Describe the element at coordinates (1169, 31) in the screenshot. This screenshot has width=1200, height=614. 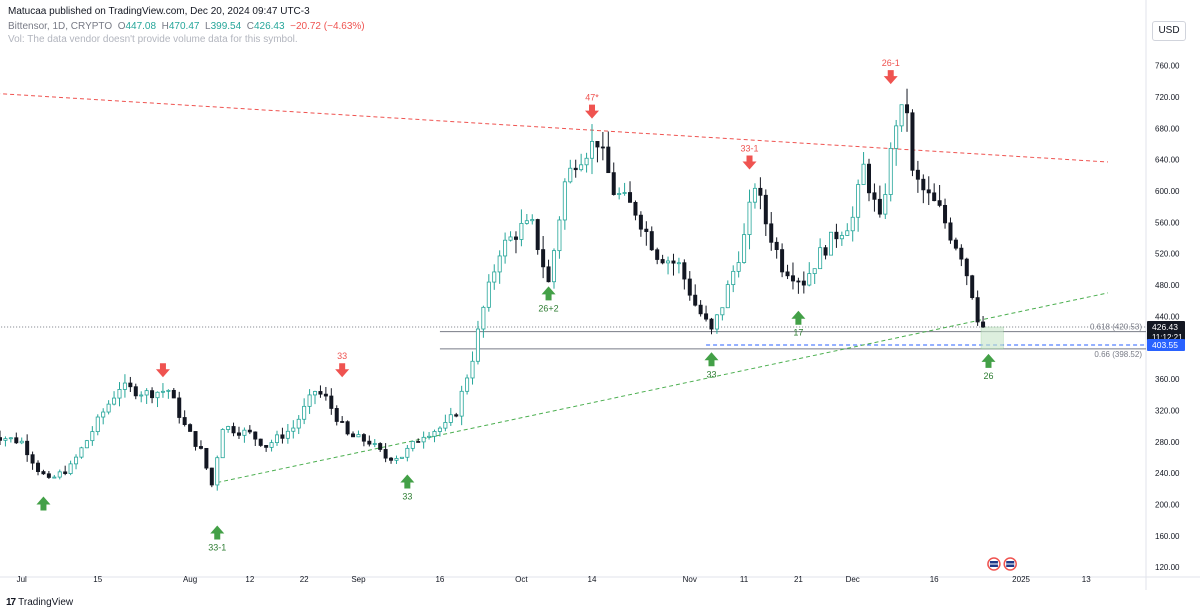
I see `currency-button: USD` at that location.